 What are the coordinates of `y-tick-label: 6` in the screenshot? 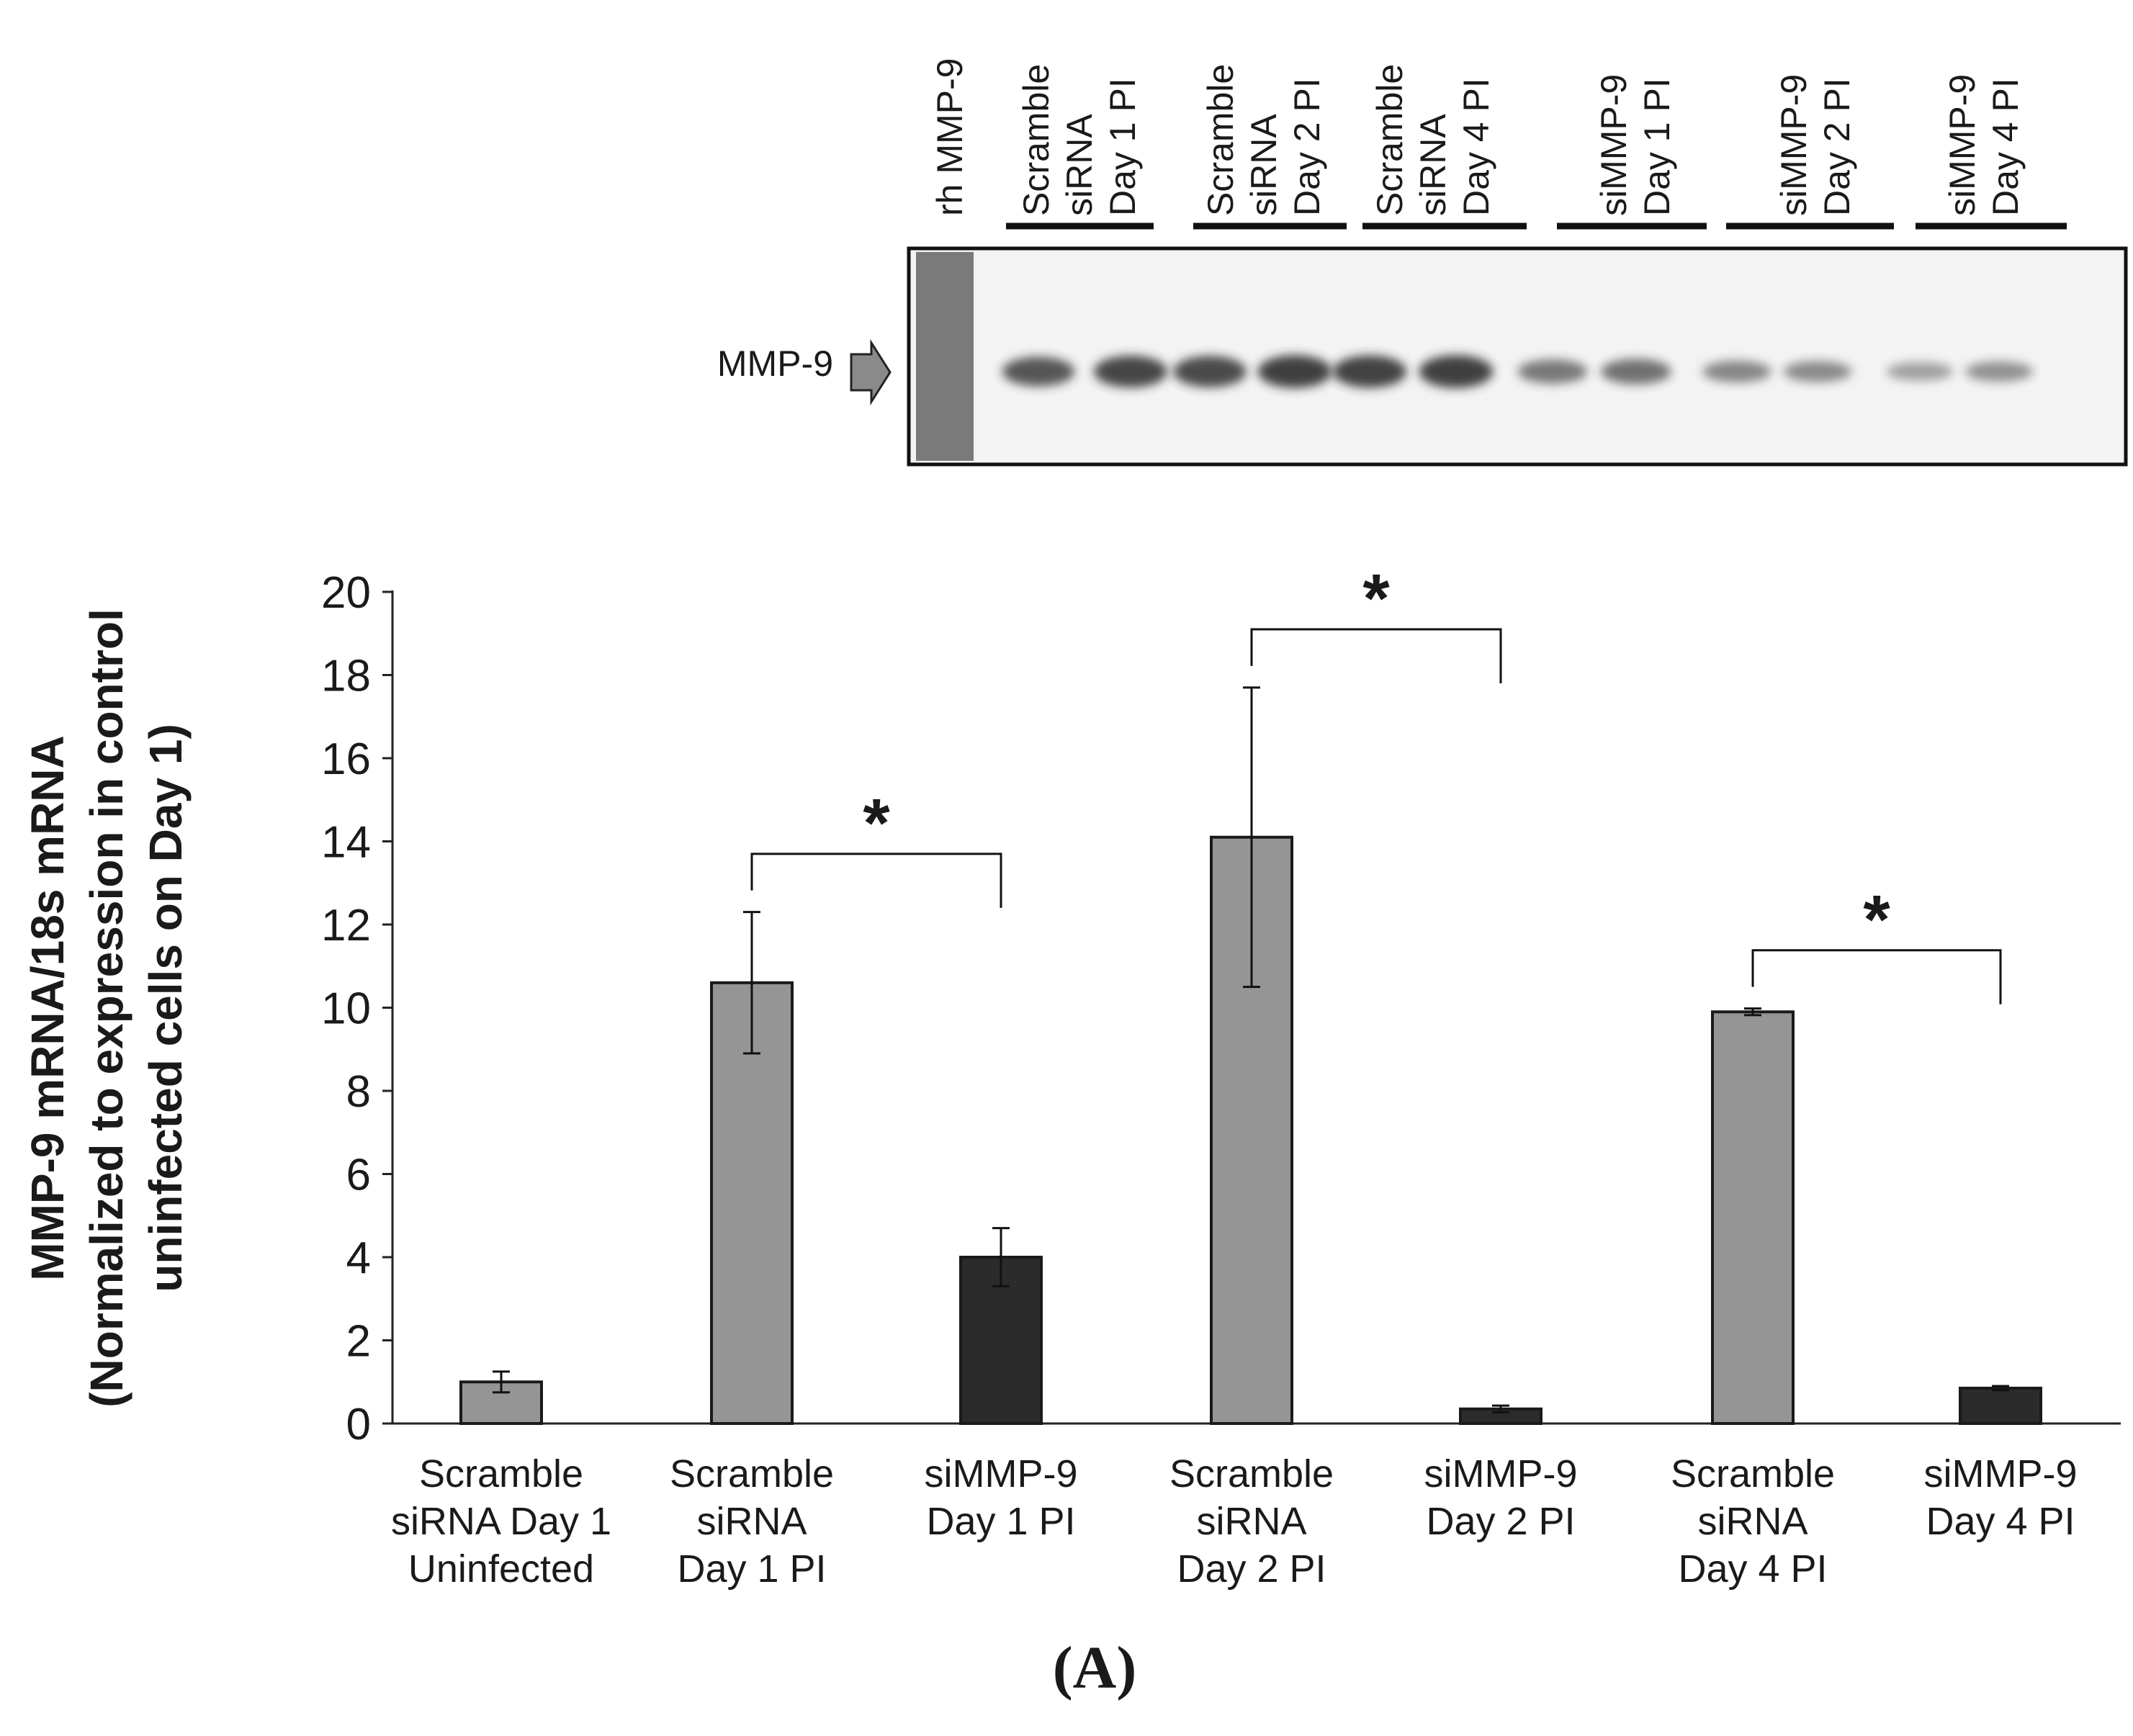 It's located at (358, 1175).